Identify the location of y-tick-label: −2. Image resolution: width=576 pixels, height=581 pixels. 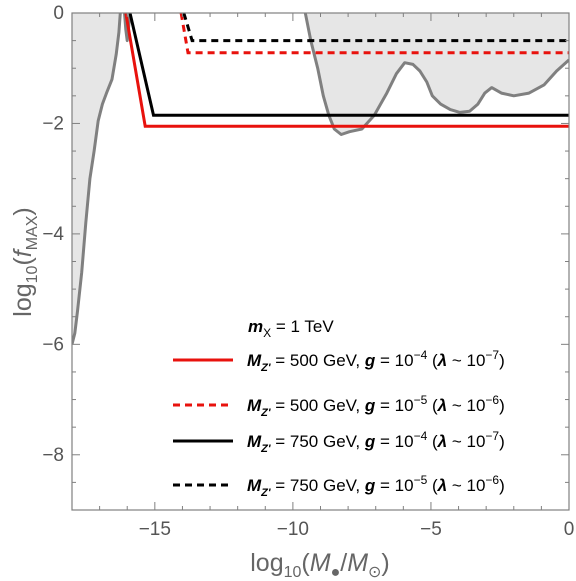
(53, 123).